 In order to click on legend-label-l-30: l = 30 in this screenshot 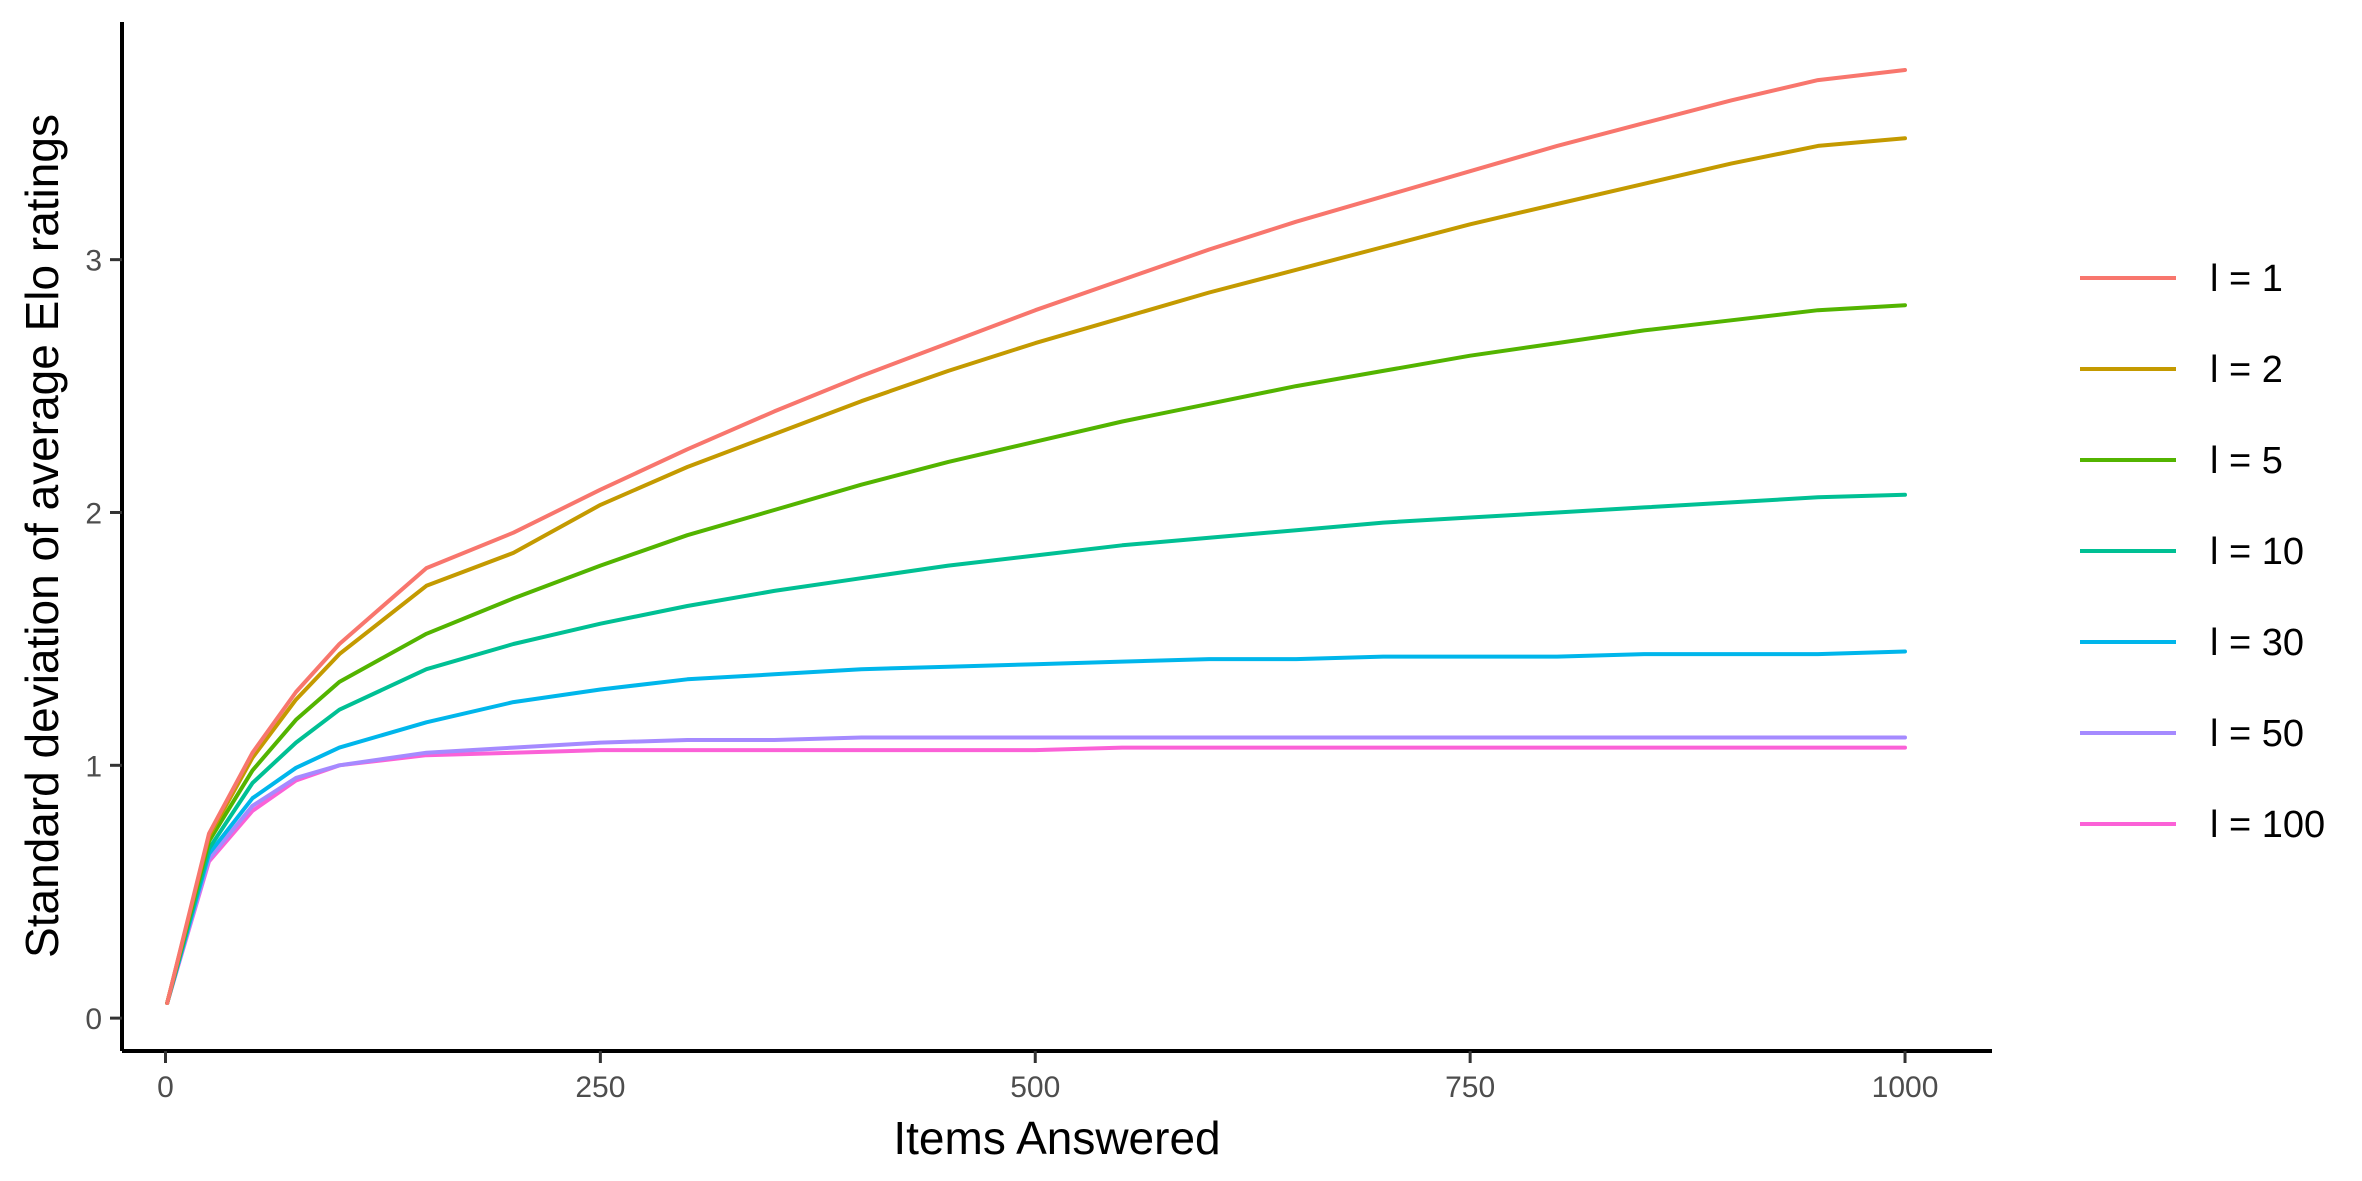, I will do `click(2257, 643)`.